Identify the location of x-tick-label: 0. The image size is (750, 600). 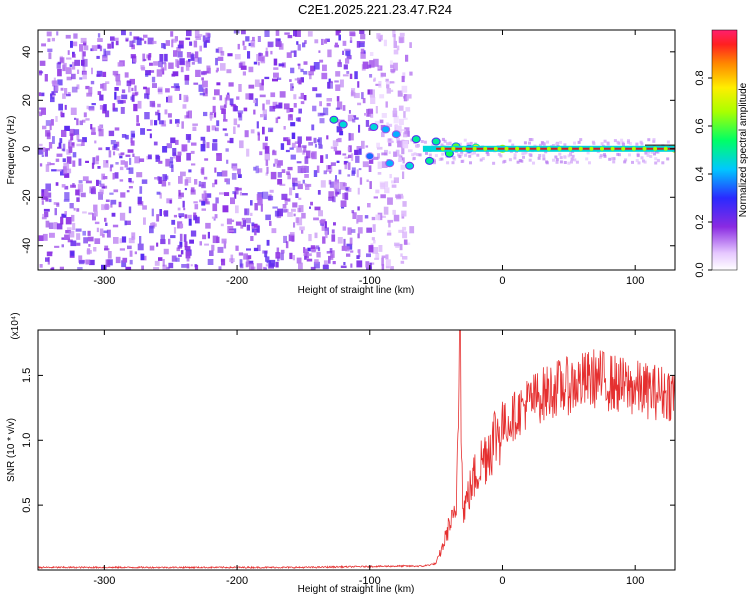
(502, 581).